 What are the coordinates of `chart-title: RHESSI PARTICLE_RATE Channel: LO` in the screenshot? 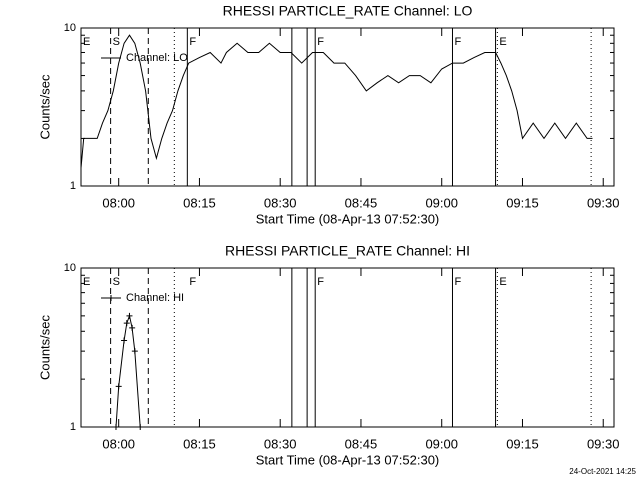 It's located at (348, 11).